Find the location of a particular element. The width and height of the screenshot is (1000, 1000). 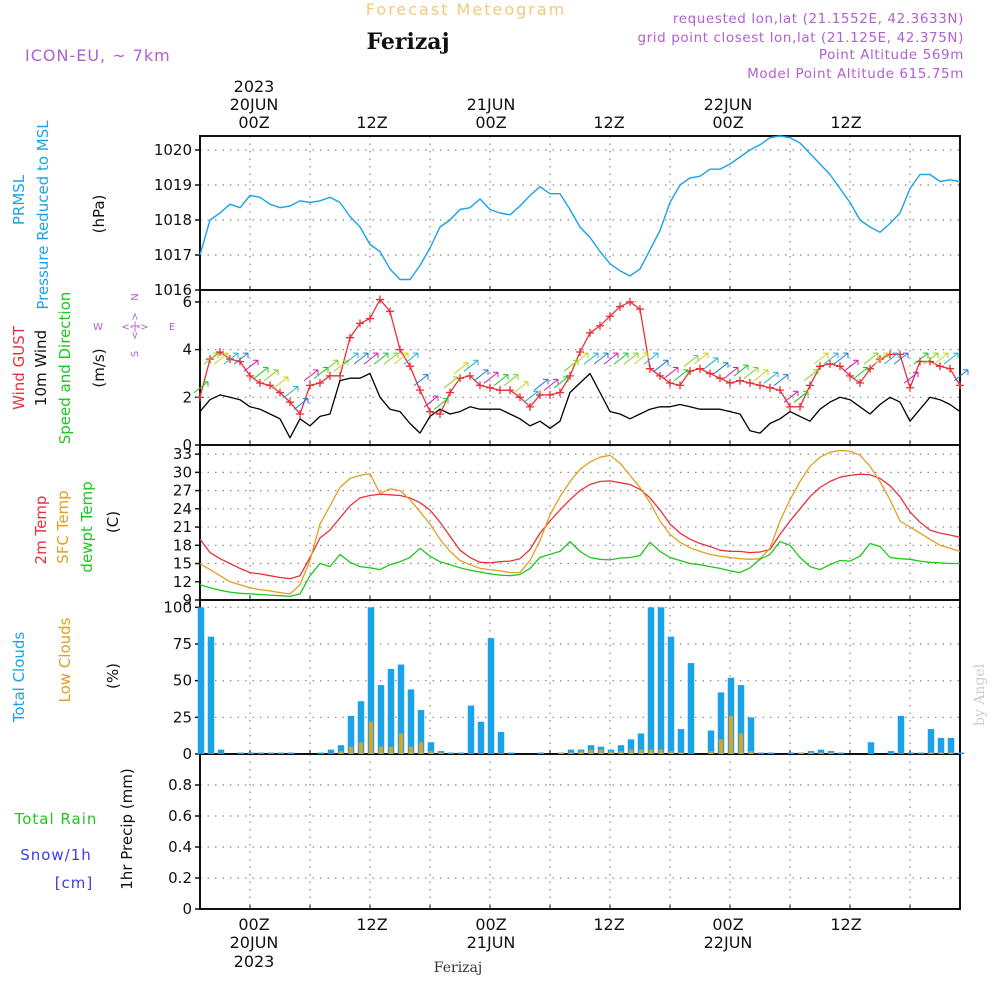

y-tick-label: 15 is located at coordinates (182, 564).